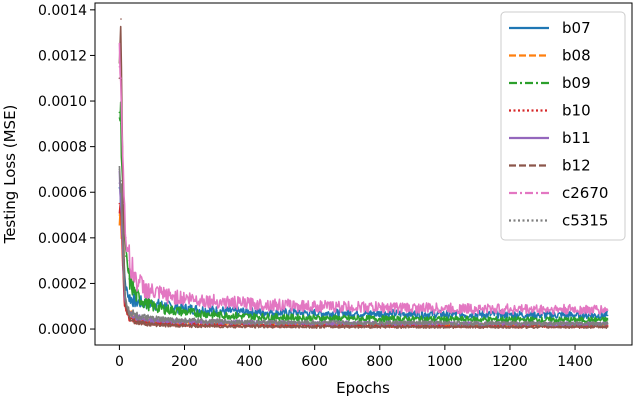 Image resolution: width=640 pixels, height=400 pixels. Describe the element at coordinates (510, 362) in the screenshot. I see `x-tick-label: 1200` at that location.